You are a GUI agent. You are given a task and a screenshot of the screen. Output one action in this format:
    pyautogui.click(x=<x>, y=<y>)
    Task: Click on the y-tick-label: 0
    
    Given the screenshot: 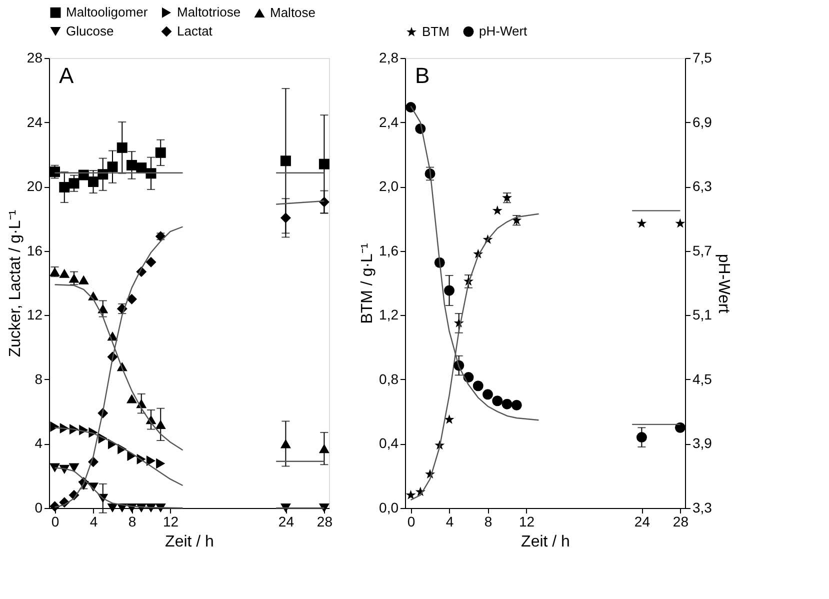 What is the action you would take?
    pyautogui.click(x=38, y=508)
    